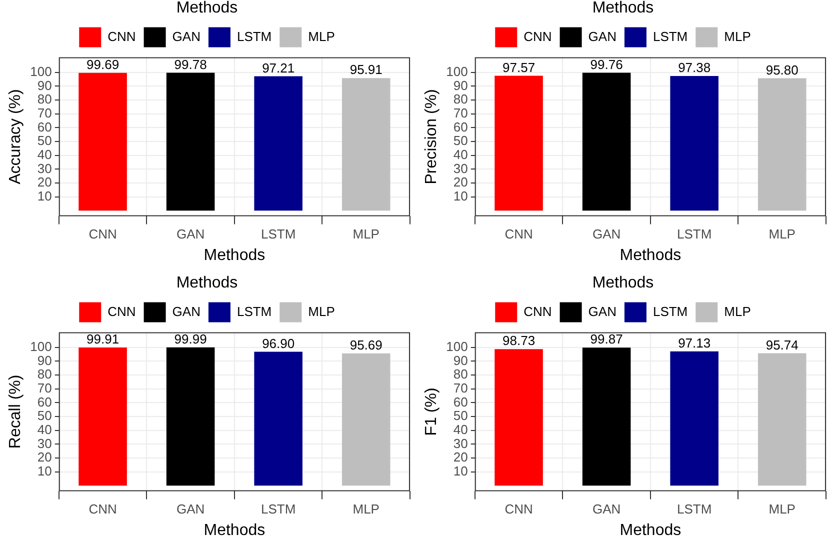 The width and height of the screenshot is (832, 541). Describe the element at coordinates (366, 344) in the screenshot. I see `data-label: 95.69` at that location.